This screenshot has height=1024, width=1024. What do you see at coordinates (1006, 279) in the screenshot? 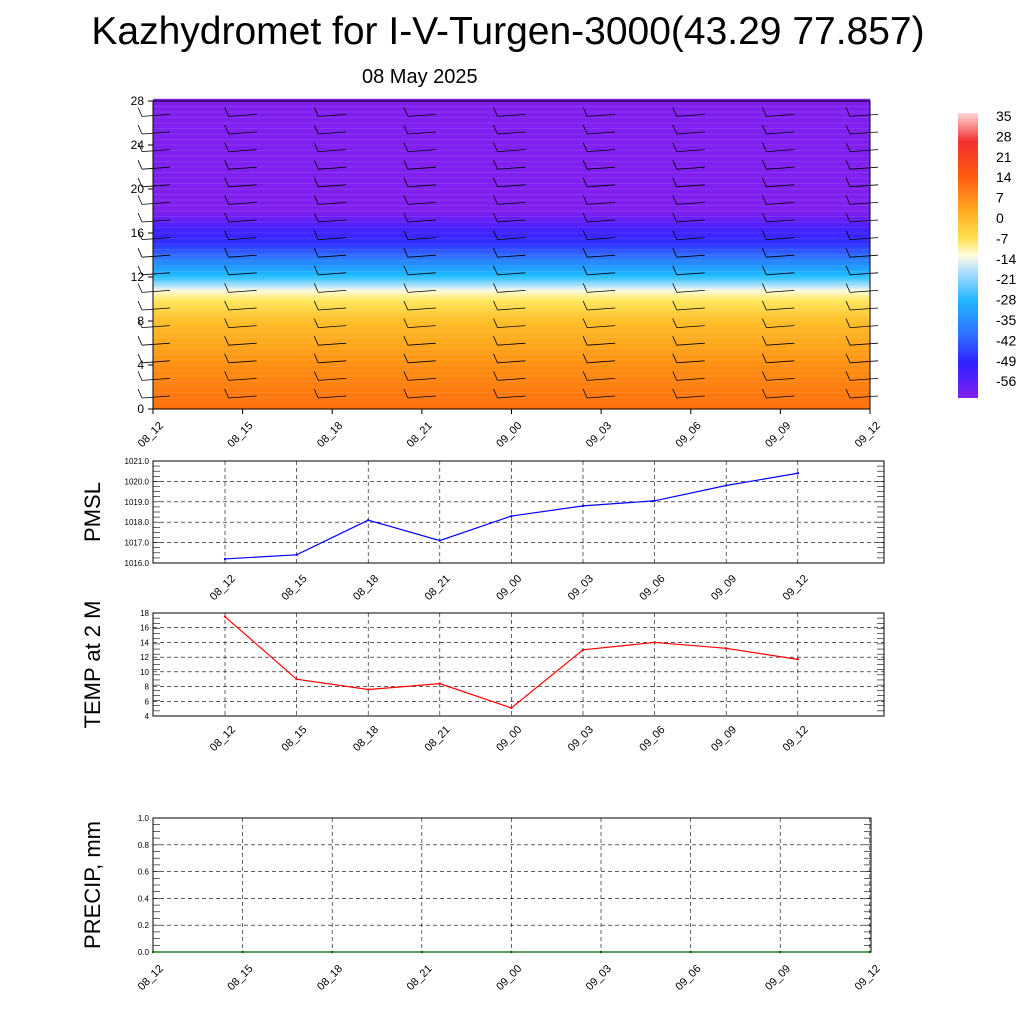
I see `colorbar-label: -21` at bounding box center [1006, 279].